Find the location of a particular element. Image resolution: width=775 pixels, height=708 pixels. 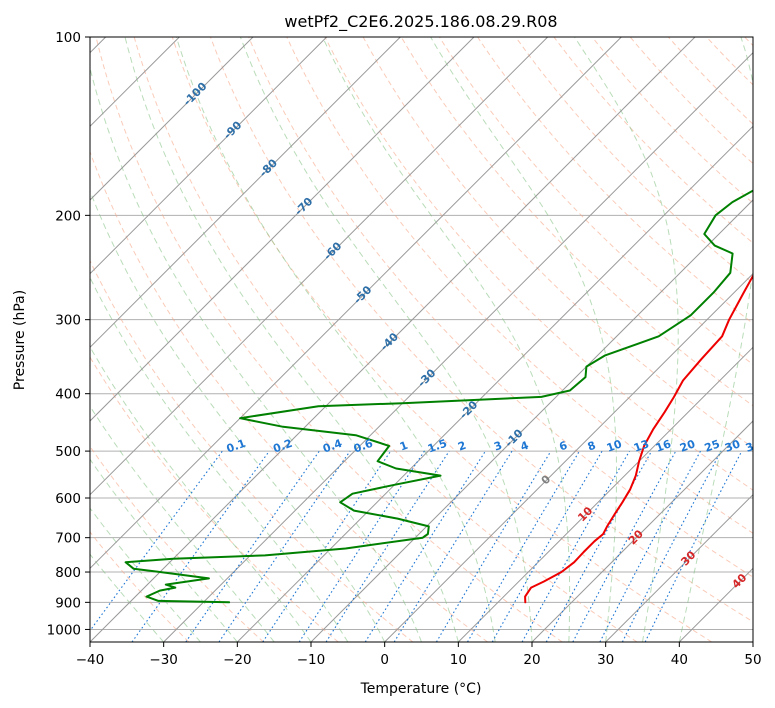

mixing-ratio-label: 1 is located at coordinates (404, 446).